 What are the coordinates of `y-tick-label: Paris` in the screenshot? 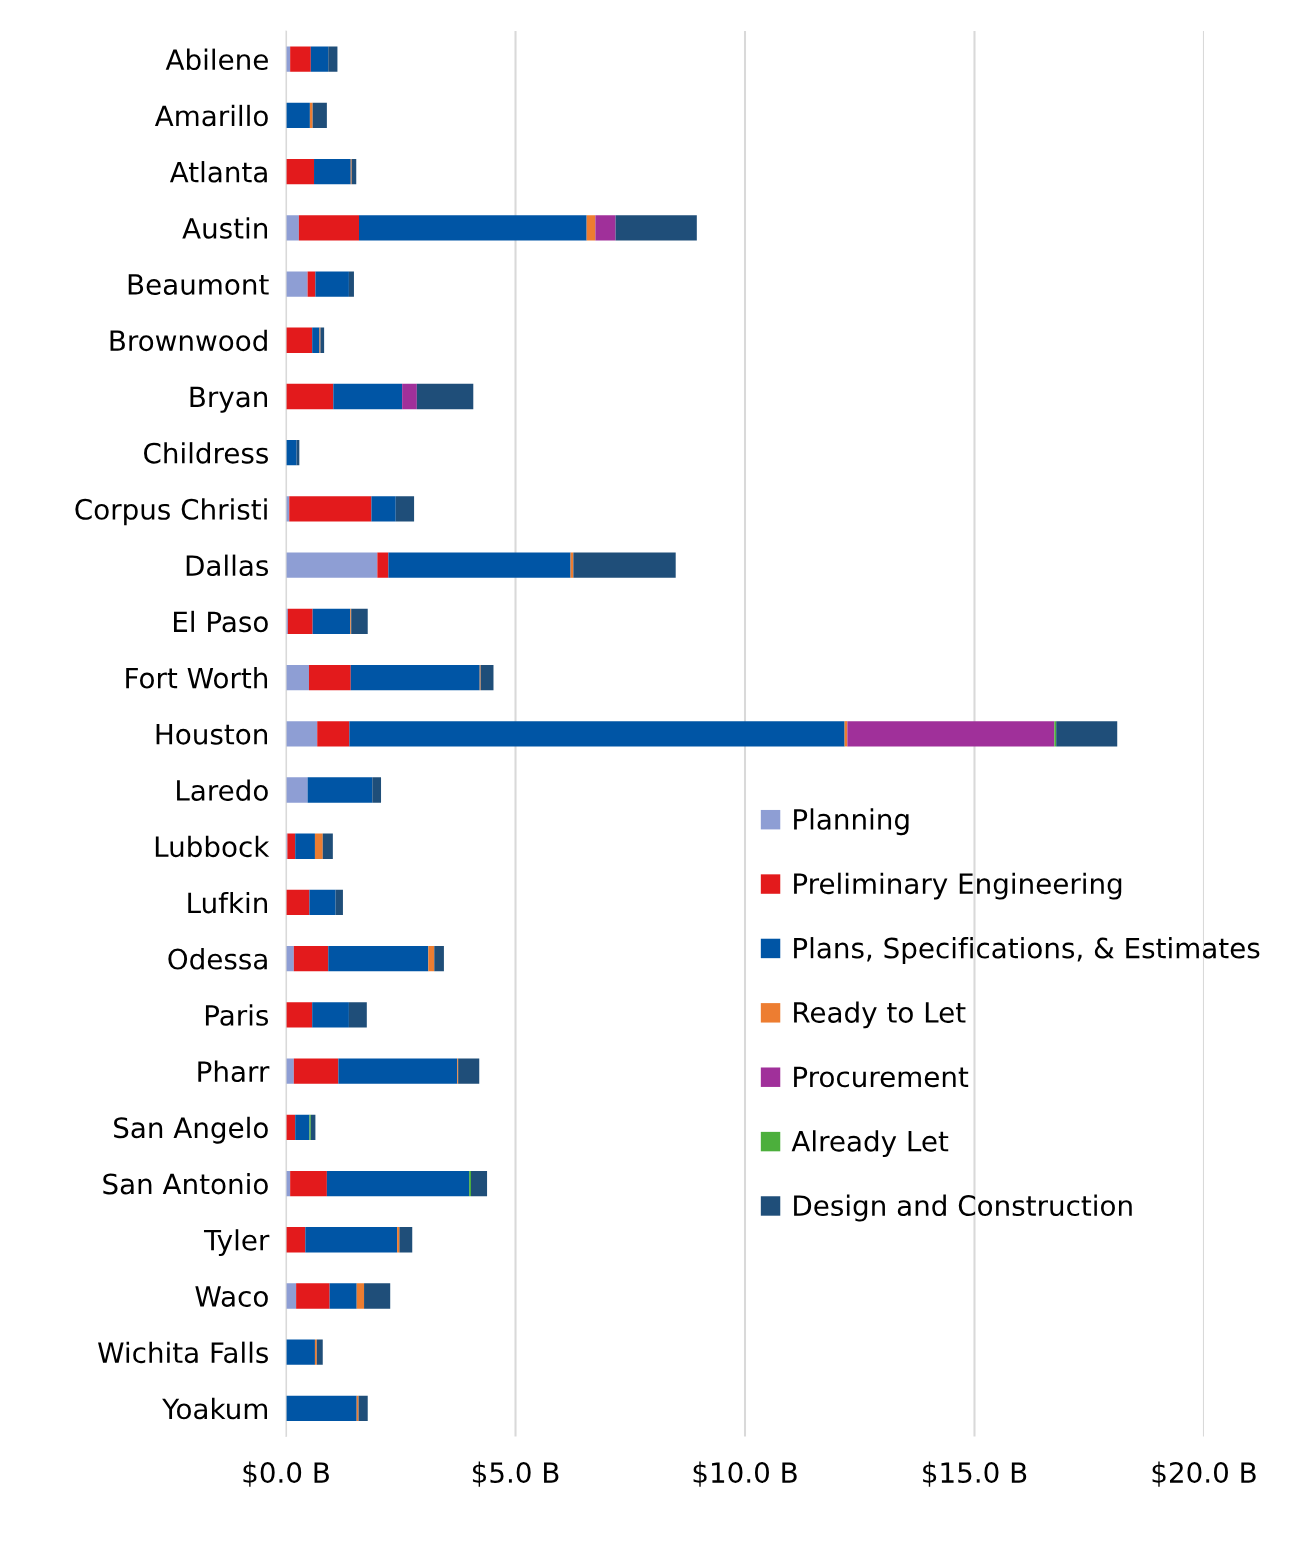 It's located at (237, 1015).